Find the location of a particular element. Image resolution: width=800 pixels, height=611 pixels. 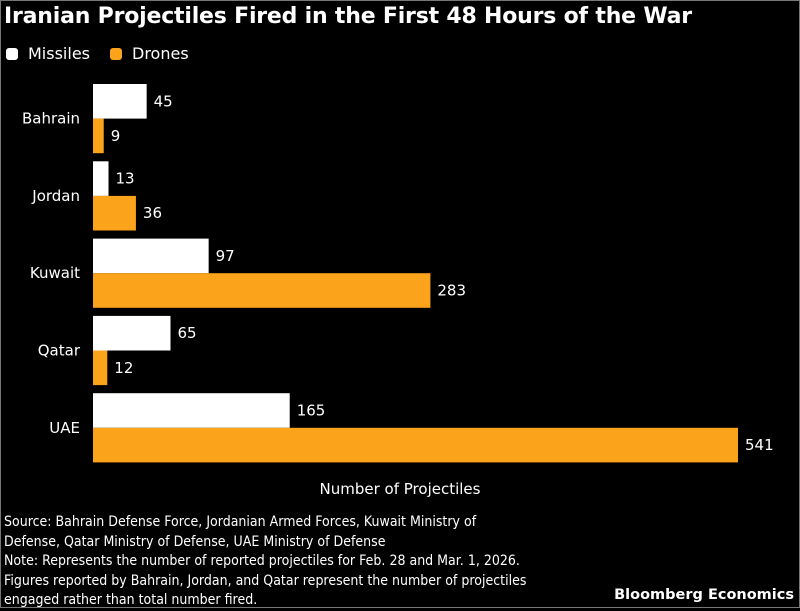

category-label: UAE is located at coordinates (64, 428).